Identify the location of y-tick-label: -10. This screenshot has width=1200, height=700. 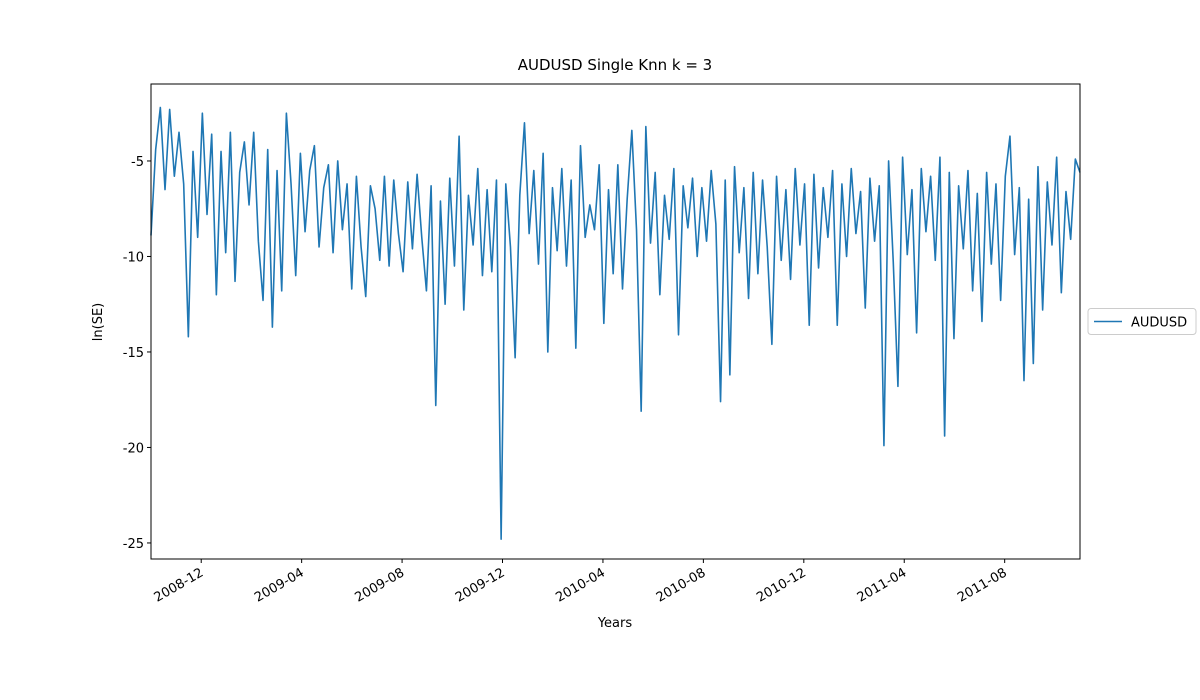
(133, 257).